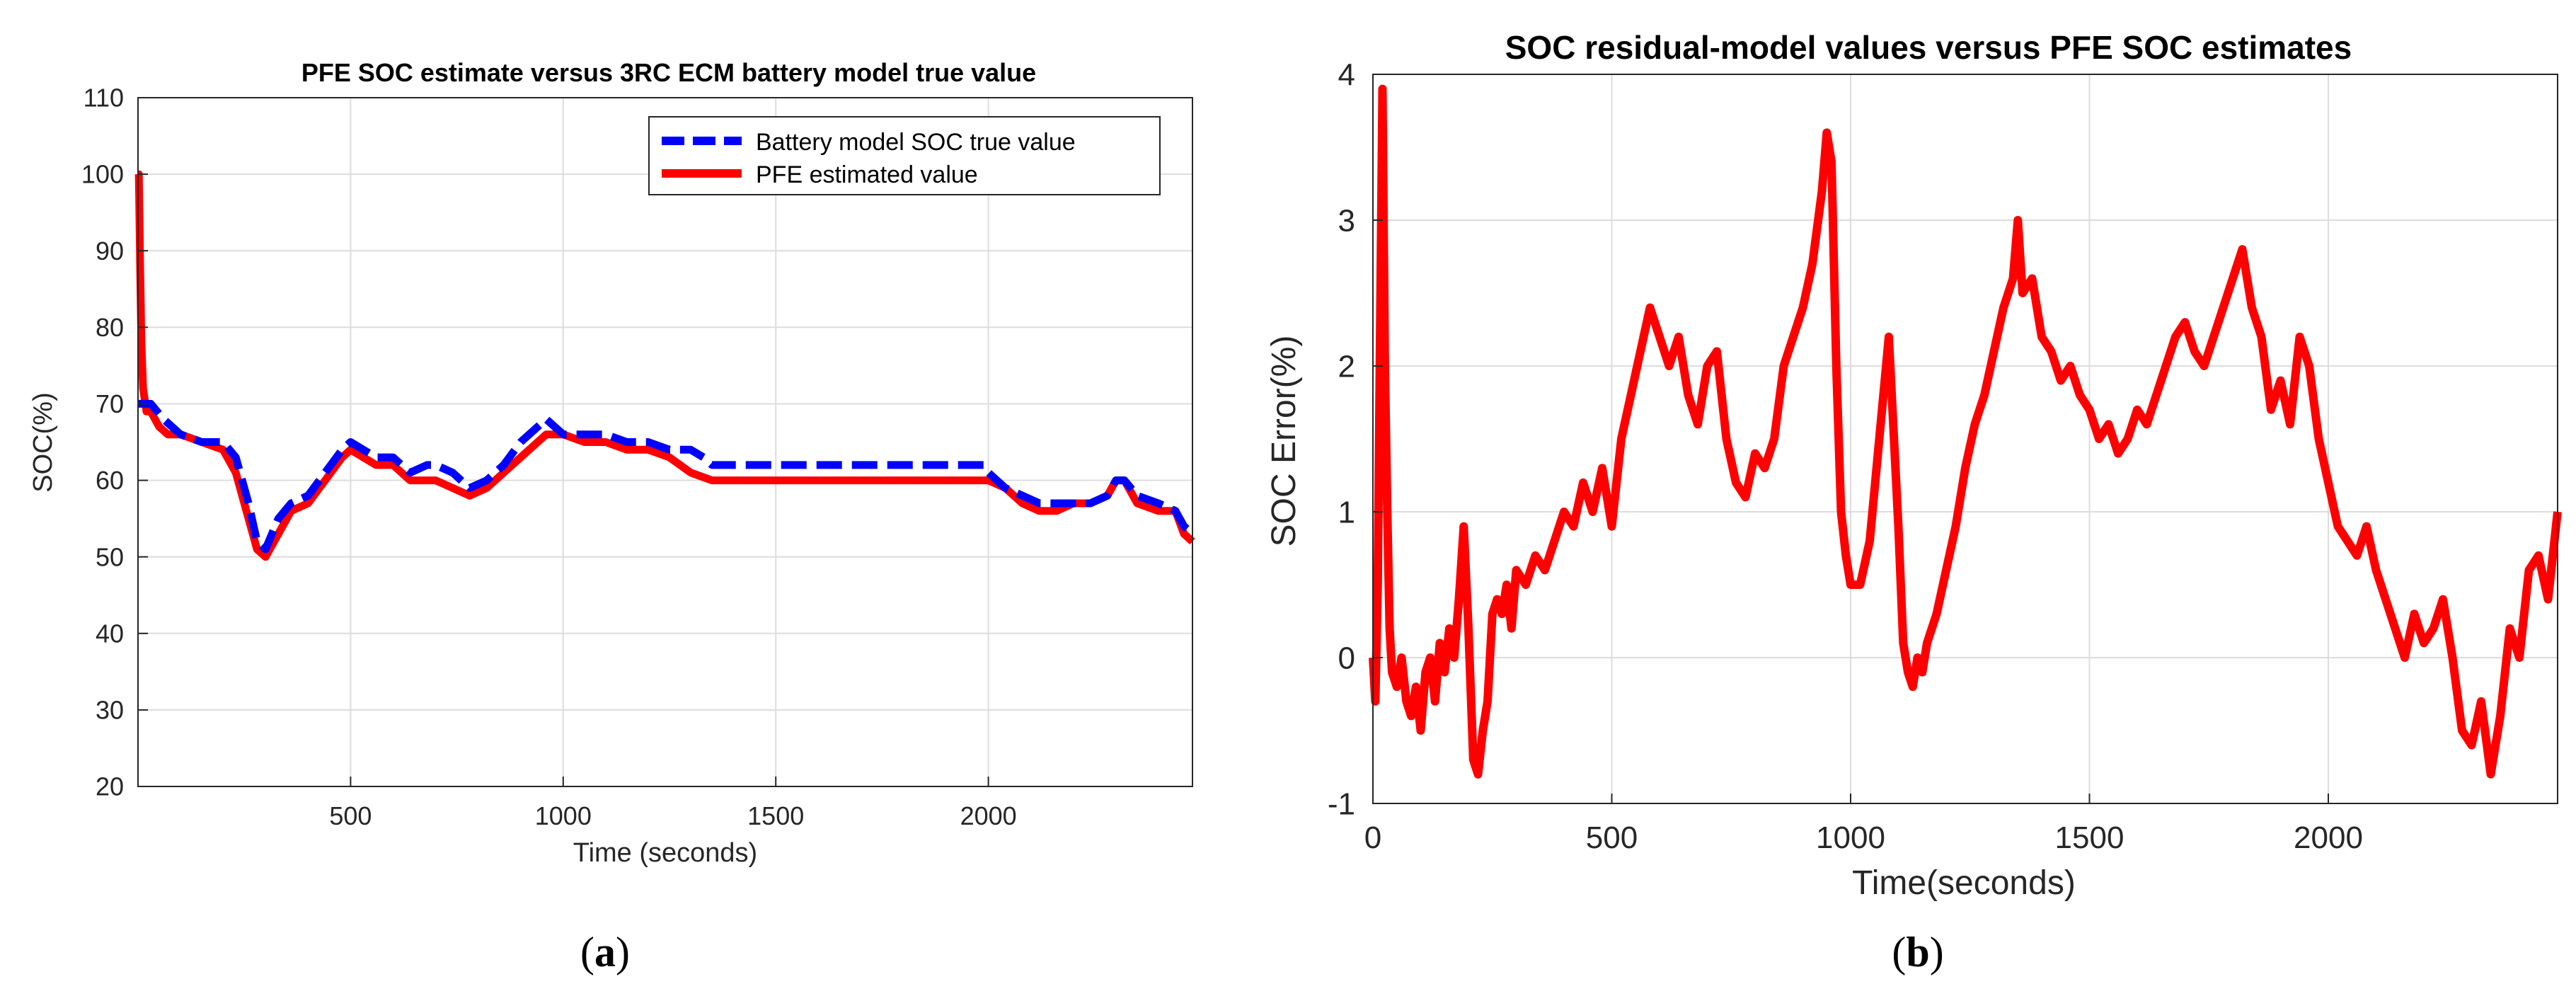 This screenshot has height=996, width=2576. I want to click on y-tick-label: 3, so click(1347, 220).